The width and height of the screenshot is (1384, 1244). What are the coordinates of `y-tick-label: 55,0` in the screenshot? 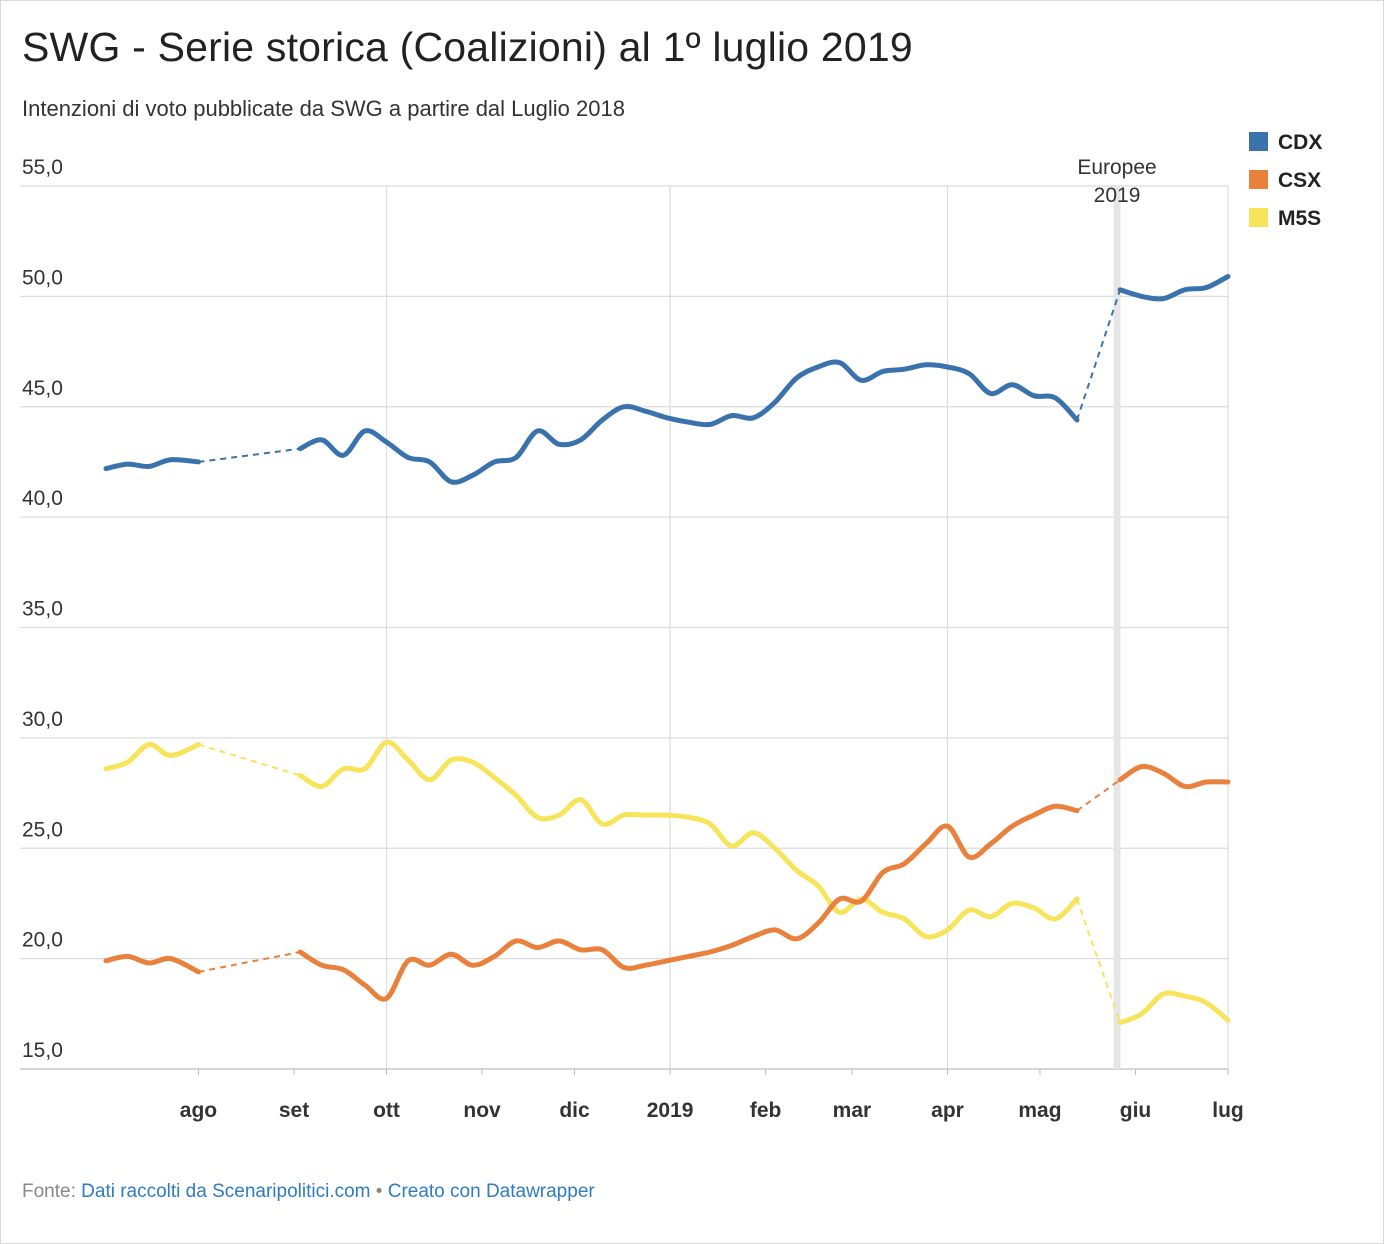 It's located at (42, 167).